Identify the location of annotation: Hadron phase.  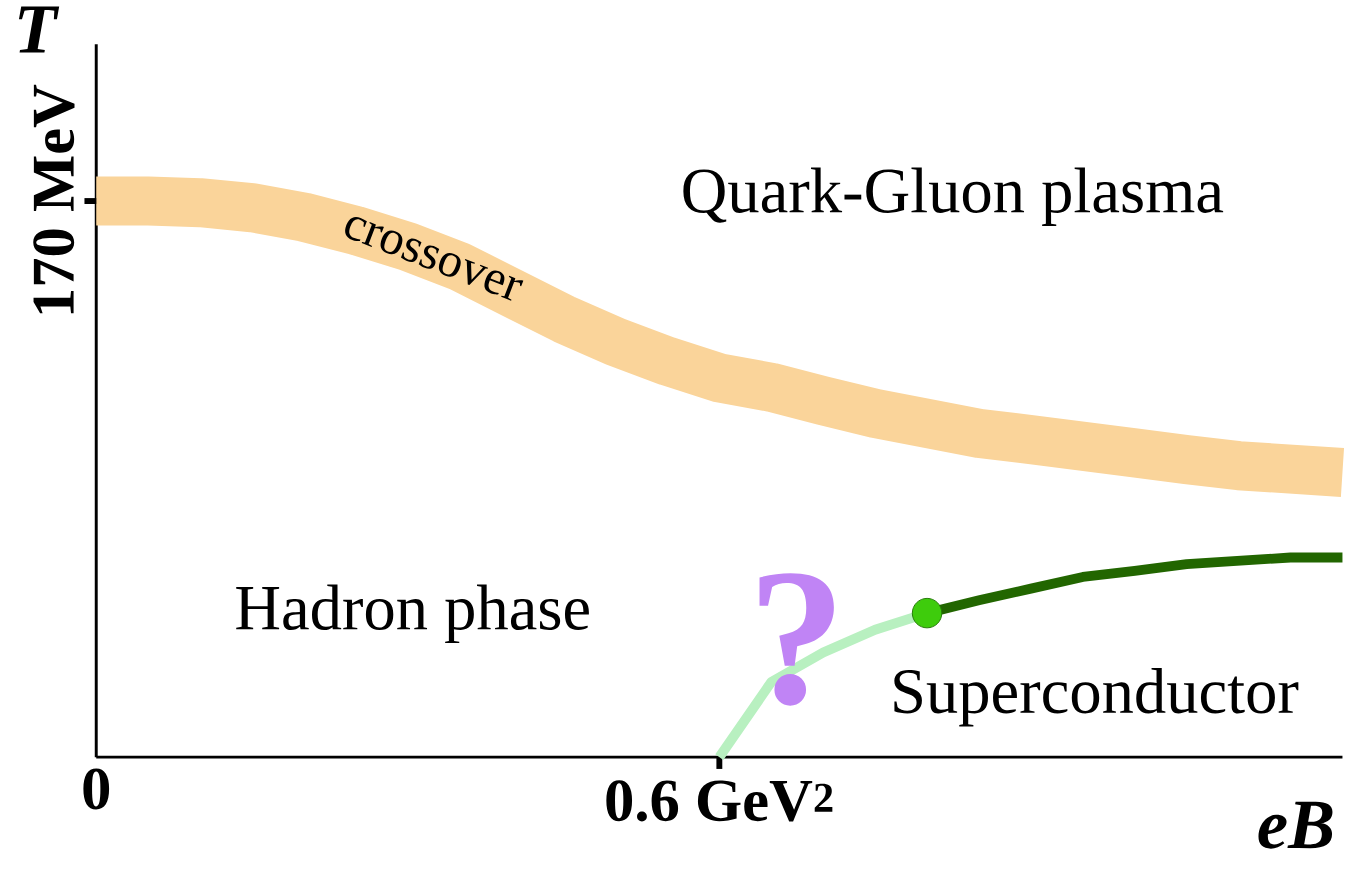
(412, 614).